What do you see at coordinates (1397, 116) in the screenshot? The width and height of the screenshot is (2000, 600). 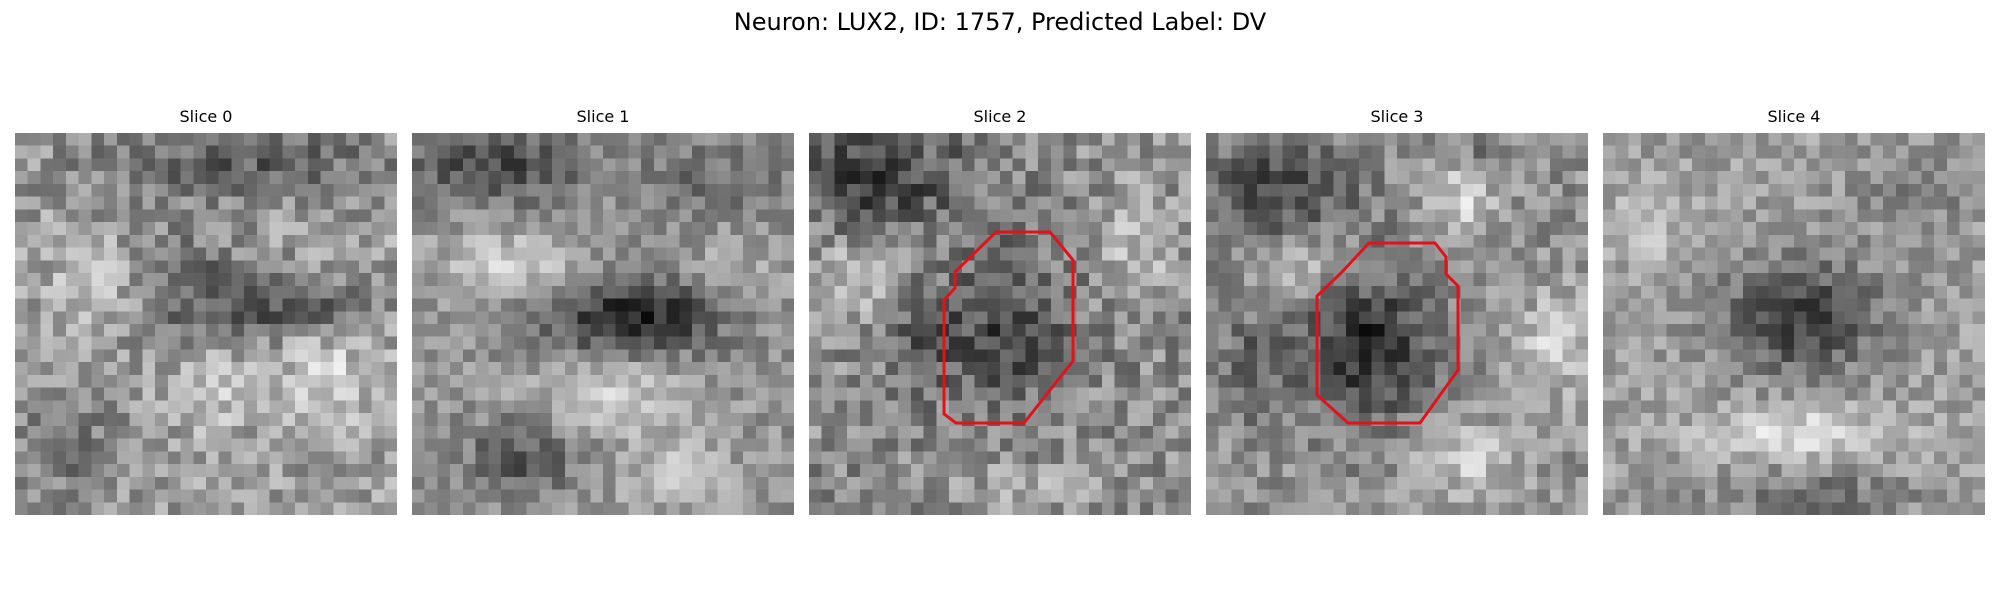 I see `slice-title: Slice 3` at bounding box center [1397, 116].